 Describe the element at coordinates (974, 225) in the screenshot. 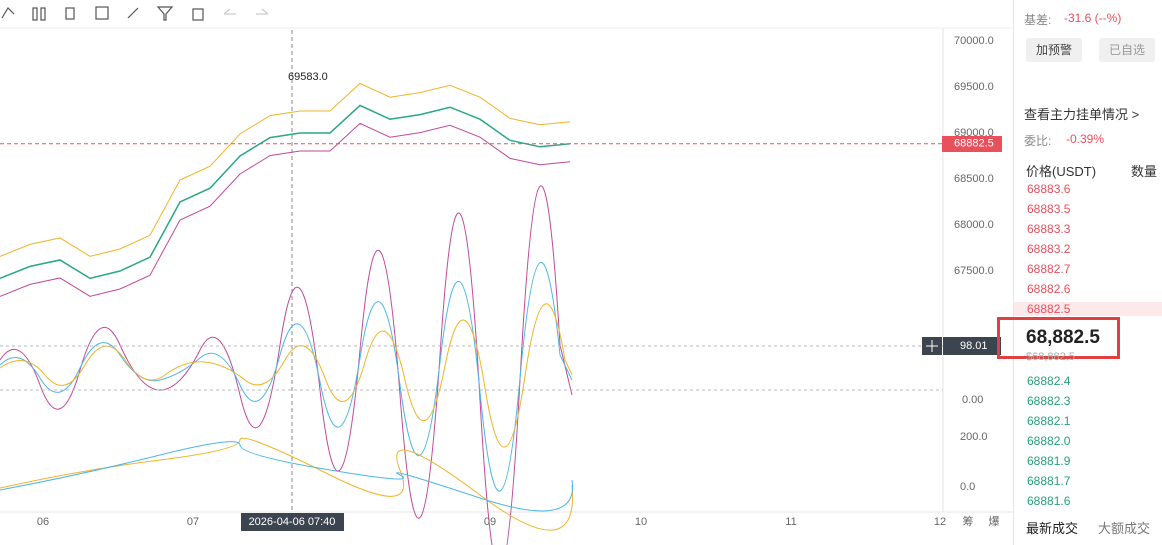

I see `price-tick-label: 68000.0` at that location.